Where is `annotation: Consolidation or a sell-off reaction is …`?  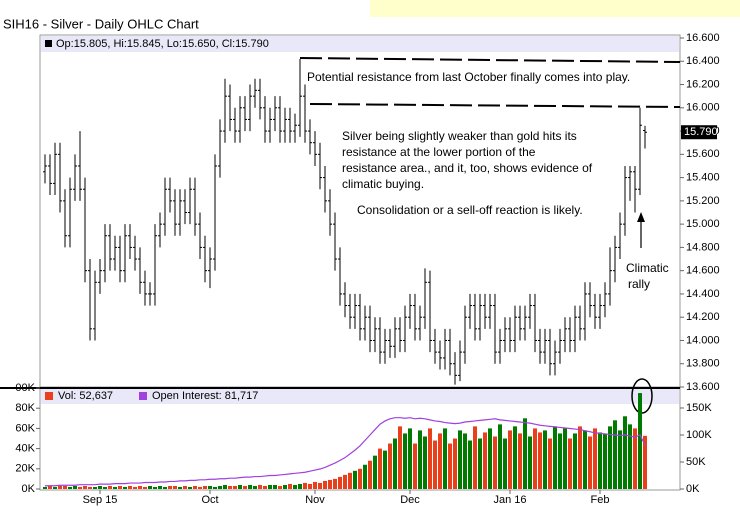
annotation: Consolidation or a sell-off reaction is … is located at coordinates (470, 210).